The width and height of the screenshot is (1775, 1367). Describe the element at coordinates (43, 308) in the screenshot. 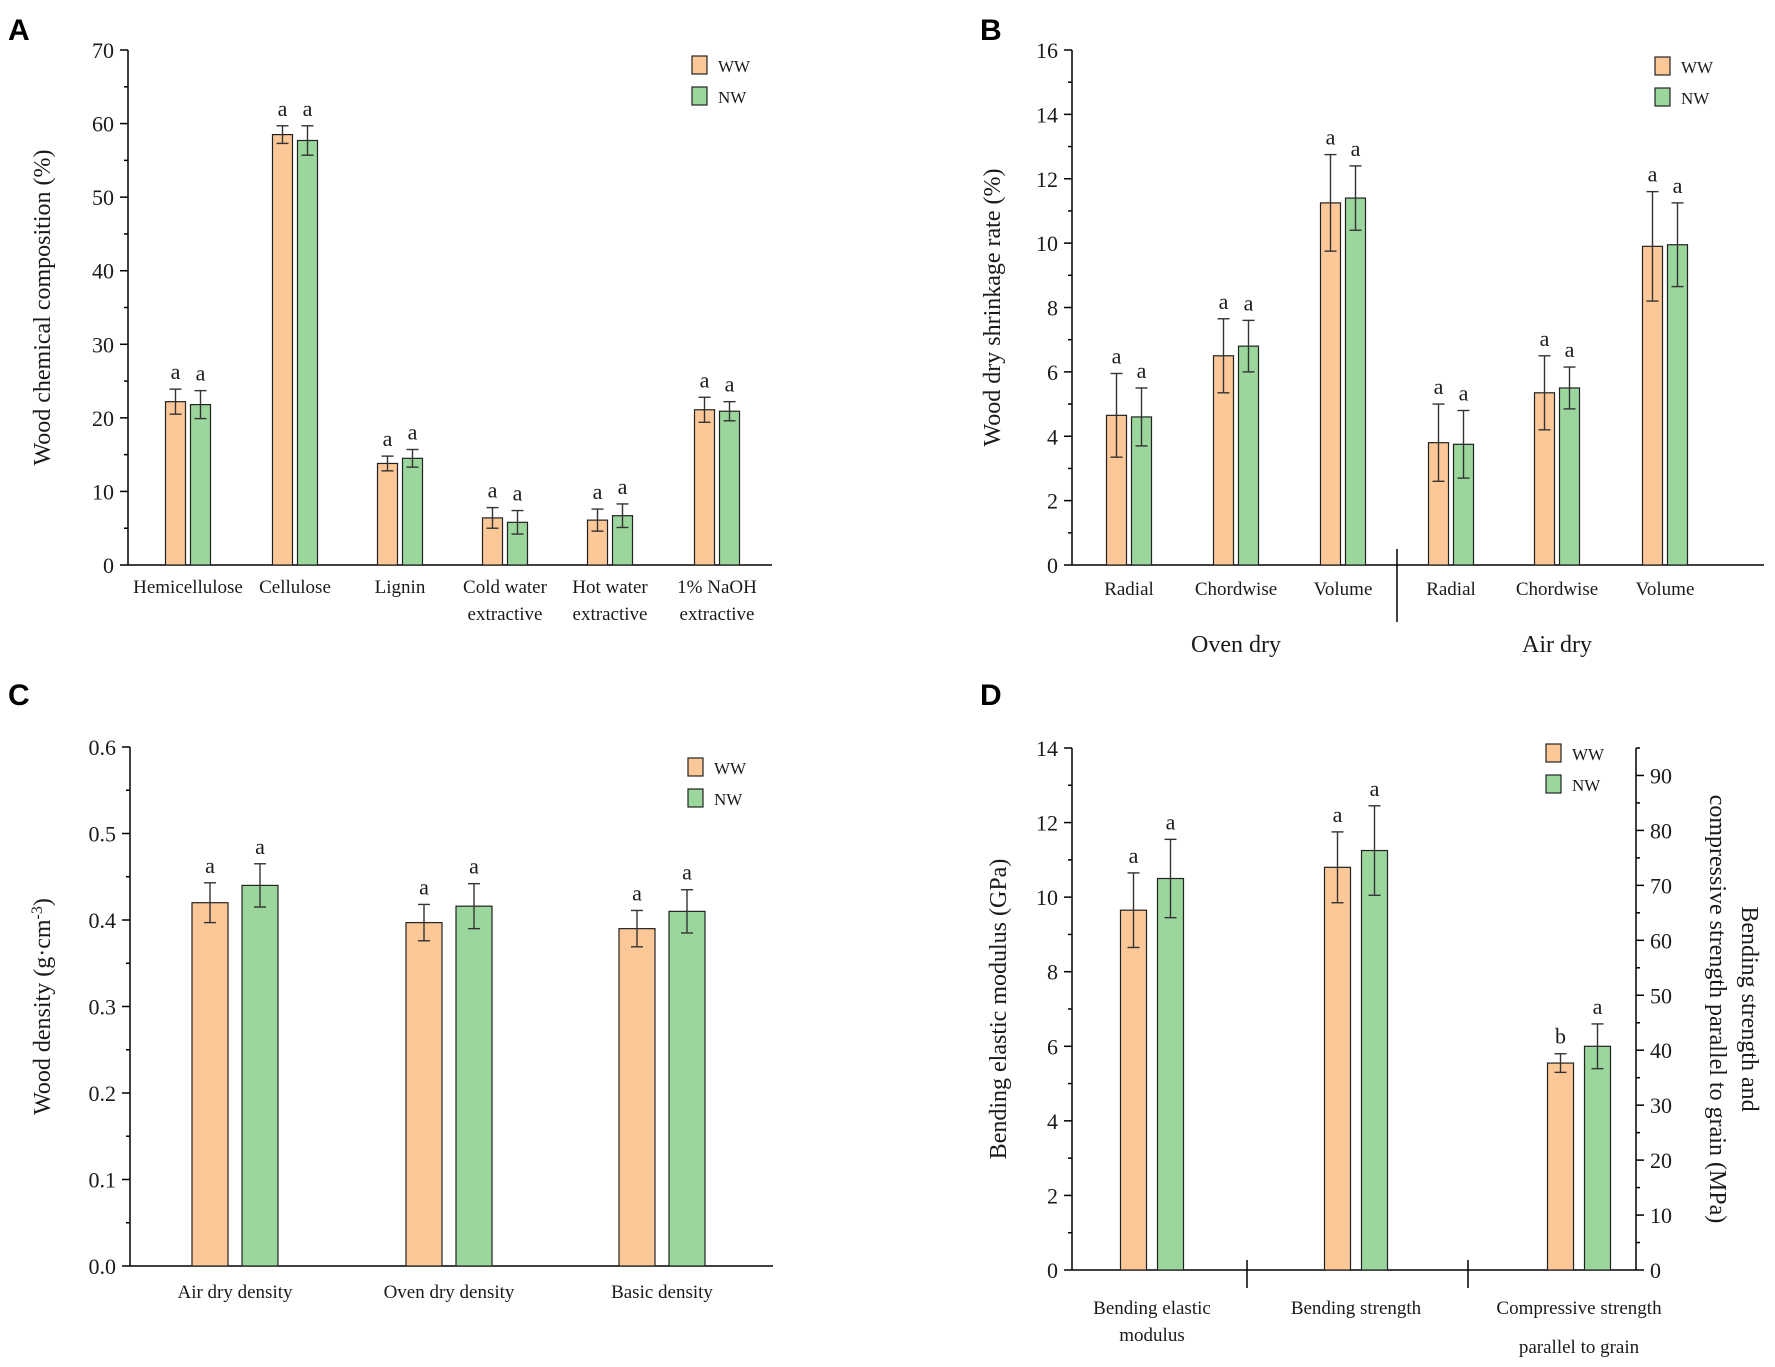

I see `y-axis-title-a: Wood chemical composition (%)` at that location.